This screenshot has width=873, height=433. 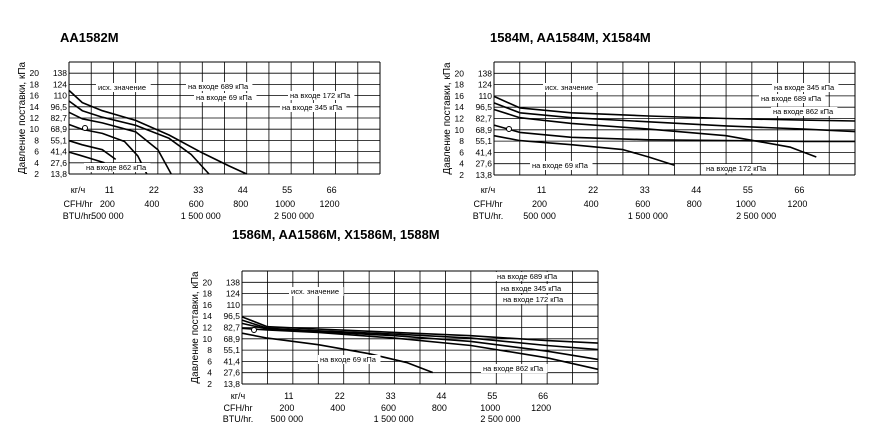 What do you see at coordinates (674, 130) in the screenshot?
I see `series-group` at bounding box center [674, 130].